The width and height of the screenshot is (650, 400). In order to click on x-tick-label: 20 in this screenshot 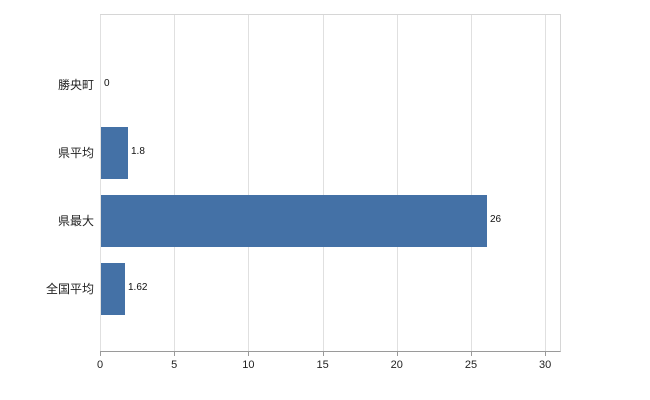, I will do `click(396, 365)`.